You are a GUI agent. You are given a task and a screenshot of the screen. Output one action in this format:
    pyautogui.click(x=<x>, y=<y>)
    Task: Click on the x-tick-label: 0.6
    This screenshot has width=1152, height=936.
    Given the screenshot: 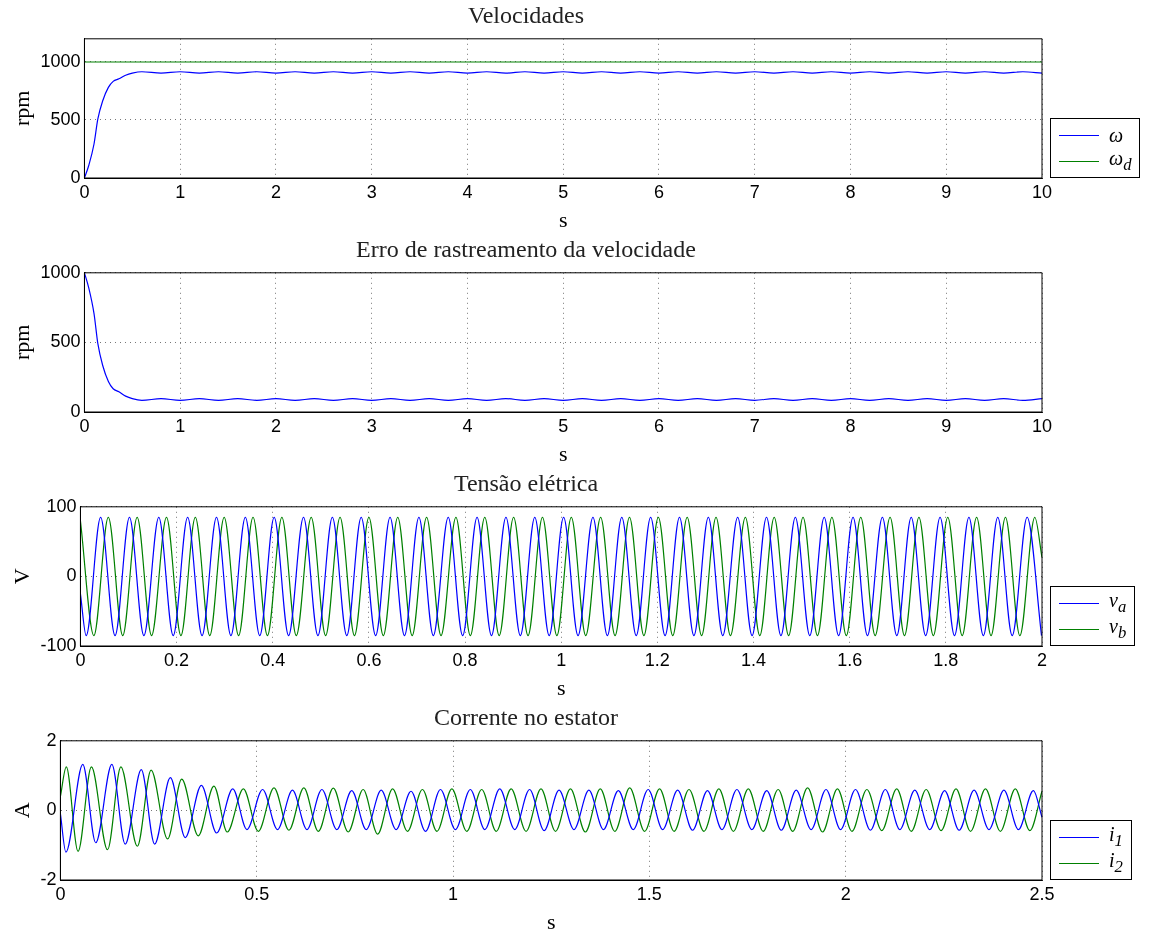 What is the action you would take?
    pyautogui.click(x=369, y=659)
    